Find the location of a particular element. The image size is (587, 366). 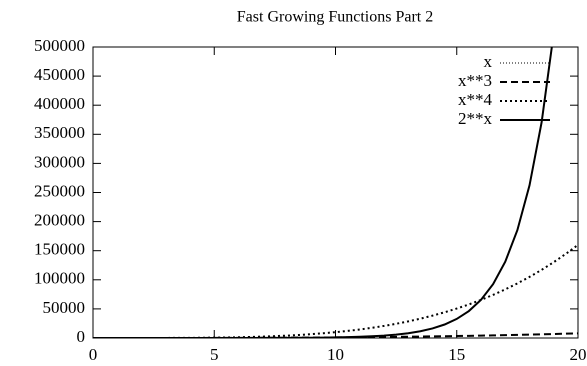

y-tick-label: 450000 is located at coordinates (59, 74).